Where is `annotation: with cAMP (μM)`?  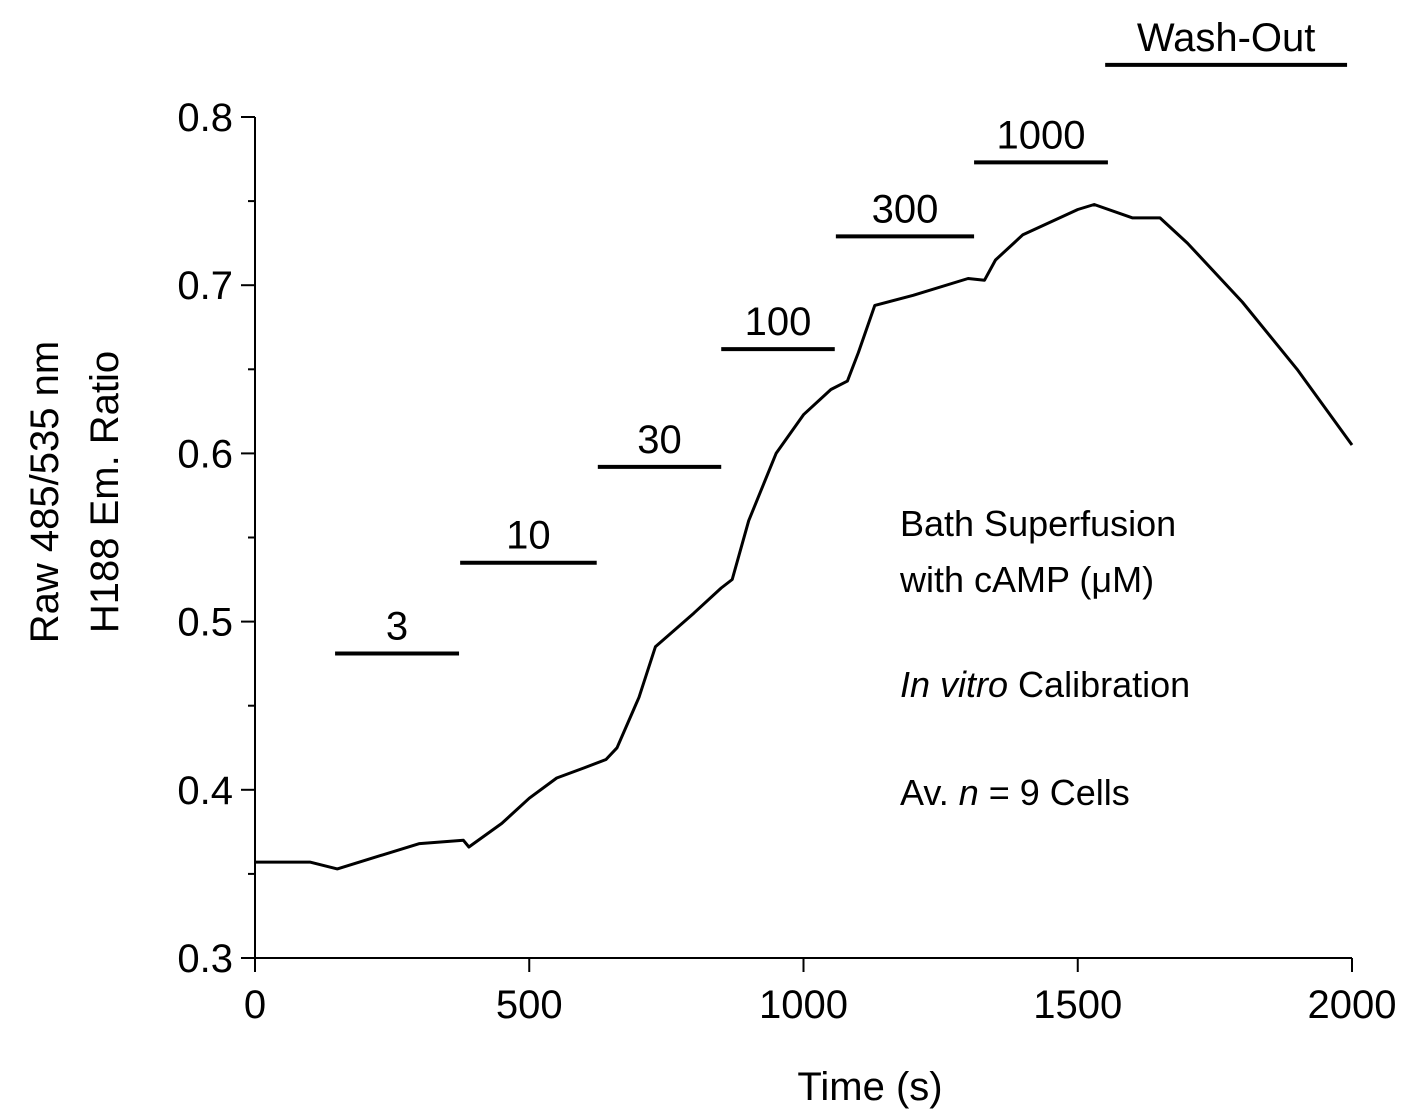
annotation: with cAMP (μM) is located at coordinates (1026, 579).